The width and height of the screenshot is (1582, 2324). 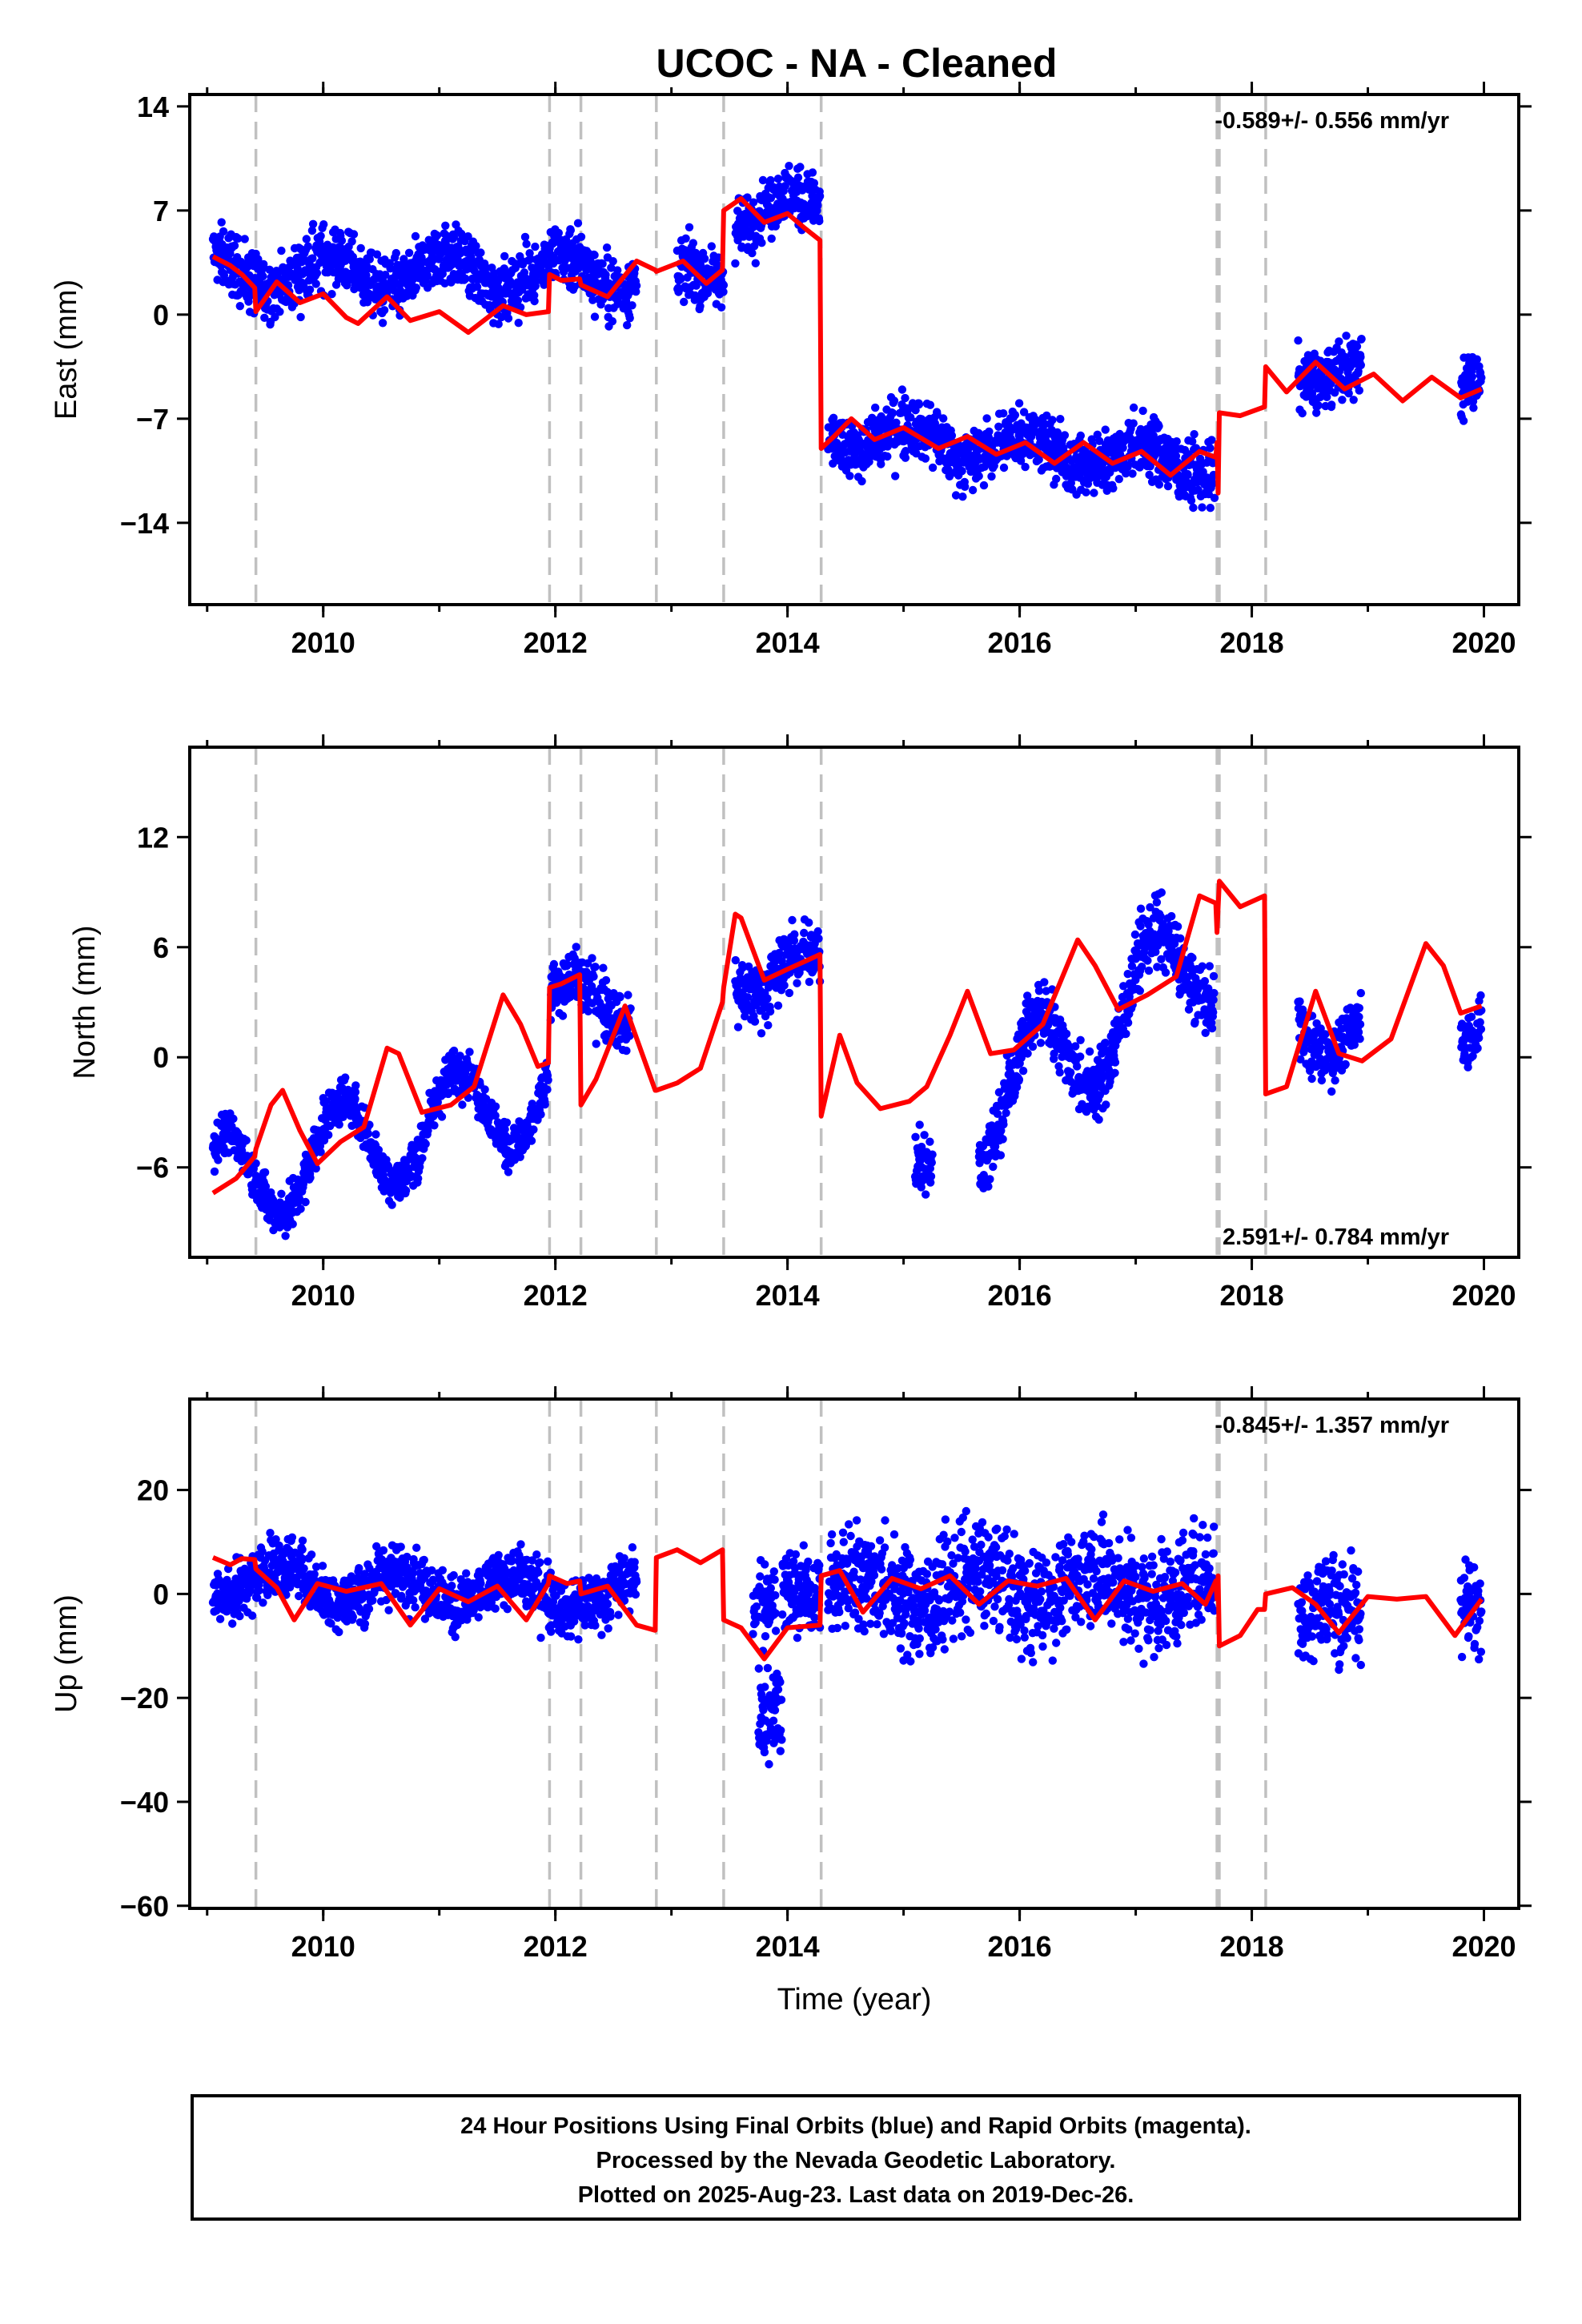 What do you see at coordinates (161, 1057) in the screenshot?
I see `north-ytick-label: 0` at bounding box center [161, 1057].